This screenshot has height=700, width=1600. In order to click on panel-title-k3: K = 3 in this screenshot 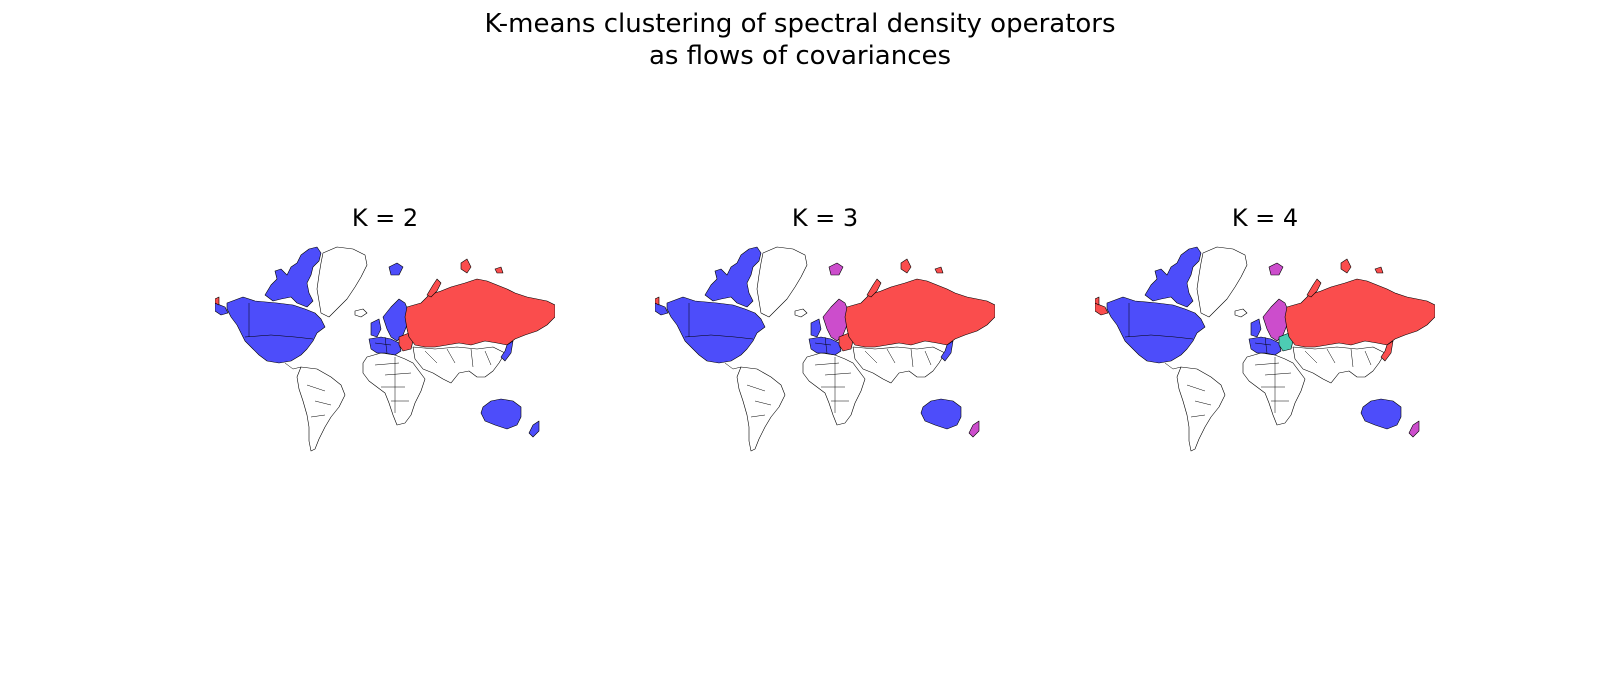, I will do `click(825, 218)`.